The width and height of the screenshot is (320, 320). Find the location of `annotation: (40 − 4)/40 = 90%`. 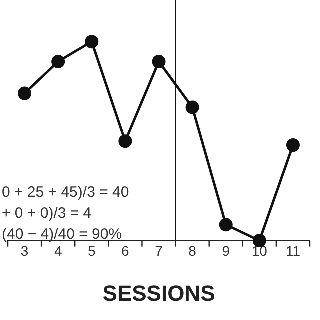

annotation: (40 − 4)/40 = 90% is located at coordinates (62, 235).